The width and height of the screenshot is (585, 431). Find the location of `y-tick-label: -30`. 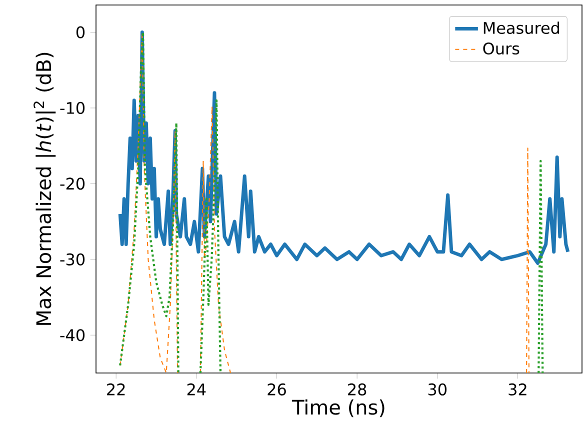

y-tick-label: -30 is located at coordinates (72, 259).